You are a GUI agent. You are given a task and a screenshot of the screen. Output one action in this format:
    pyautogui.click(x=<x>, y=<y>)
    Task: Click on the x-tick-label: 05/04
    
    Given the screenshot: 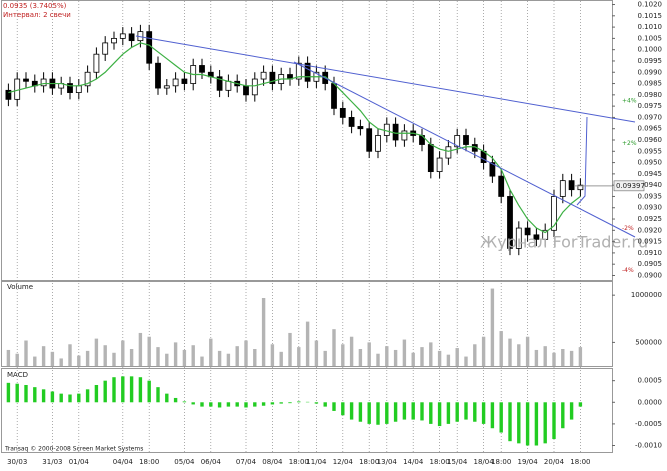 What is the action you would take?
    pyautogui.click(x=184, y=462)
    